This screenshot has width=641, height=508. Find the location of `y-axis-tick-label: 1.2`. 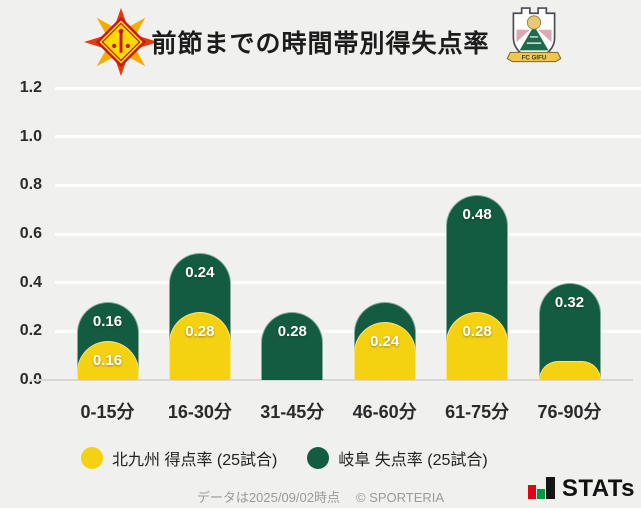

y-axis-tick-label: 1.2 is located at coordinates (30, 87).